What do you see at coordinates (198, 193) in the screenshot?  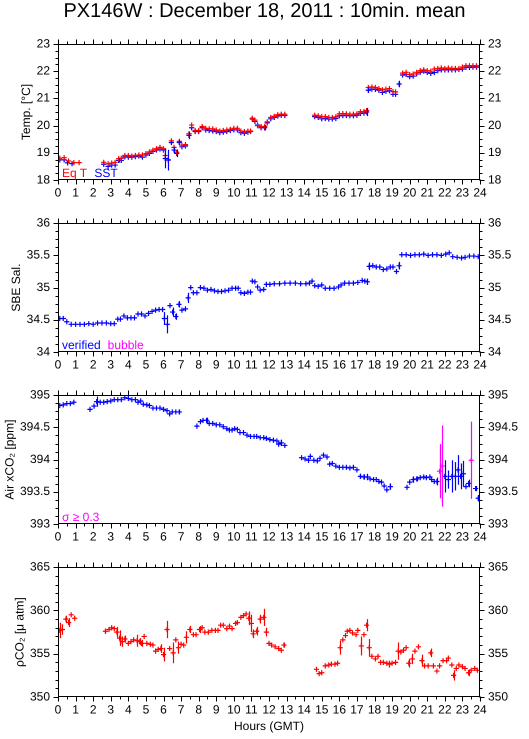 I see `x-tick-label: 8` at bounding box center [198, 193].